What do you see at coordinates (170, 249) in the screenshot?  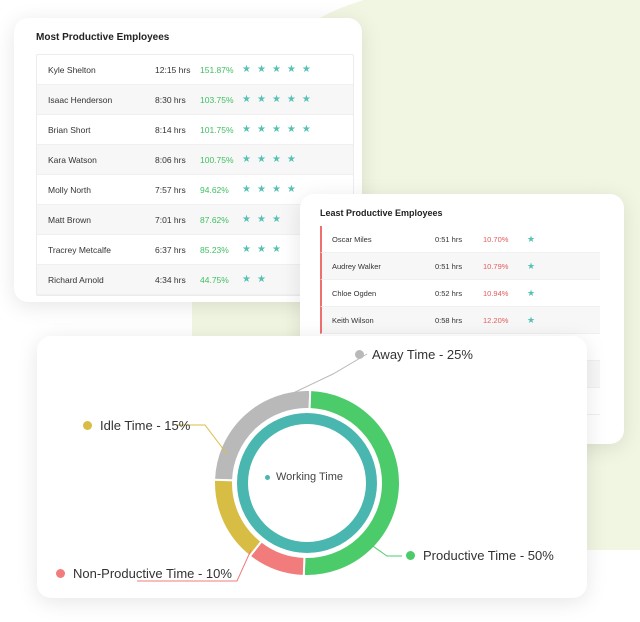 I see `employee-hours: 6:37 hrs` at bounding box center [170, 249].